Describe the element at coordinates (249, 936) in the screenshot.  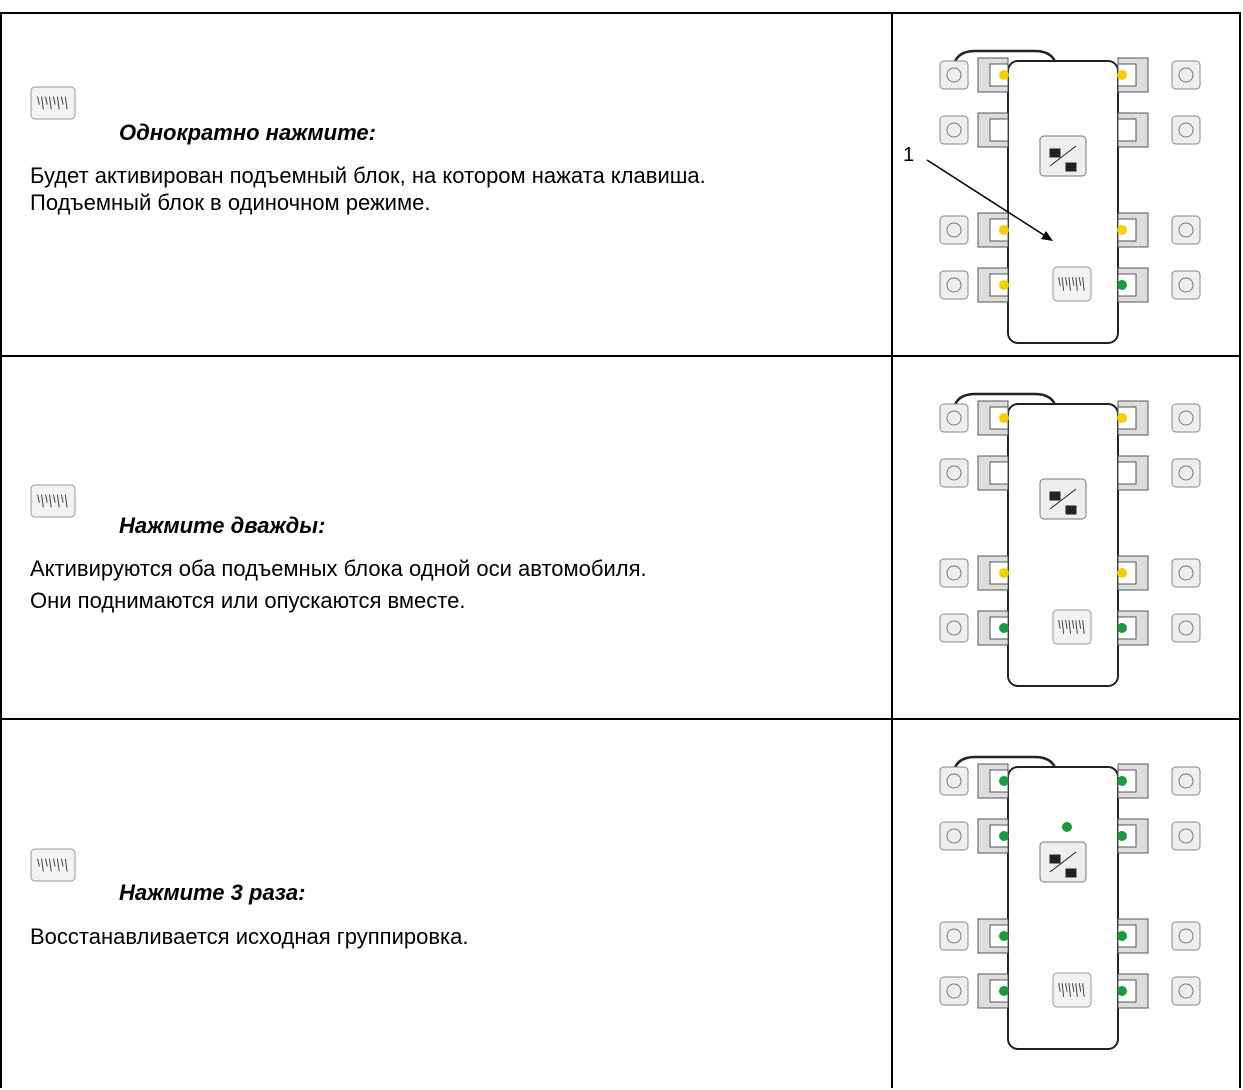
I see `paragraph: Восстанавливается исходная группировка.` at that location.